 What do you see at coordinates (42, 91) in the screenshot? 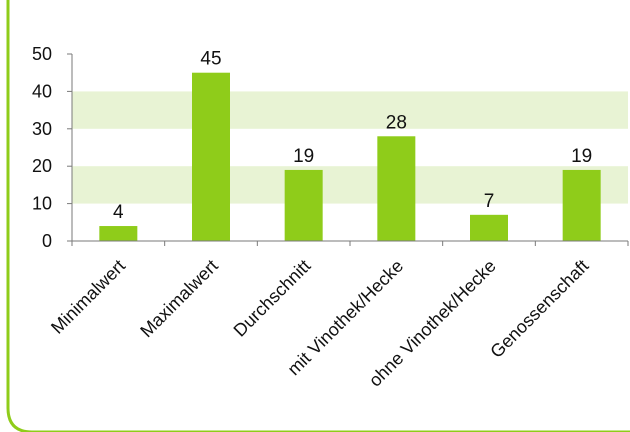
I see `y-tick-label-4: 40` at bounding box center [42, 91].